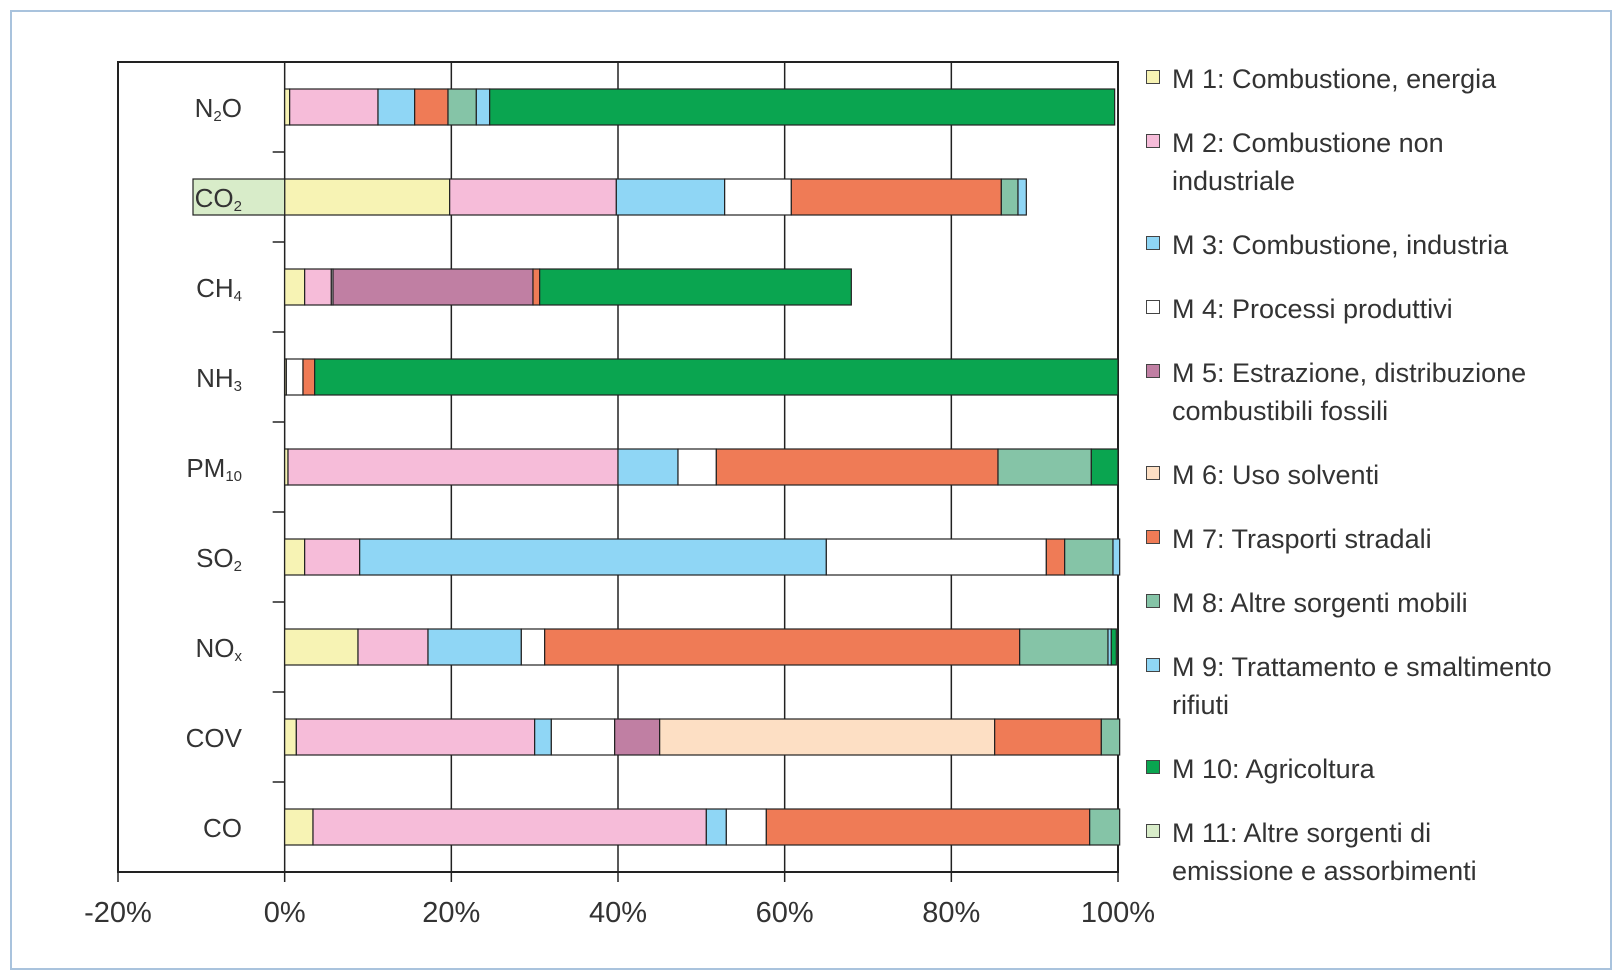 The width and height of the screenshot is (1614, 970). What do you see at coordinates (1377, 686) in the screenshot?
I see `legend-item: M 9: Trattamento e smaltimento rifiuti` at bounding box center [1377, 686].